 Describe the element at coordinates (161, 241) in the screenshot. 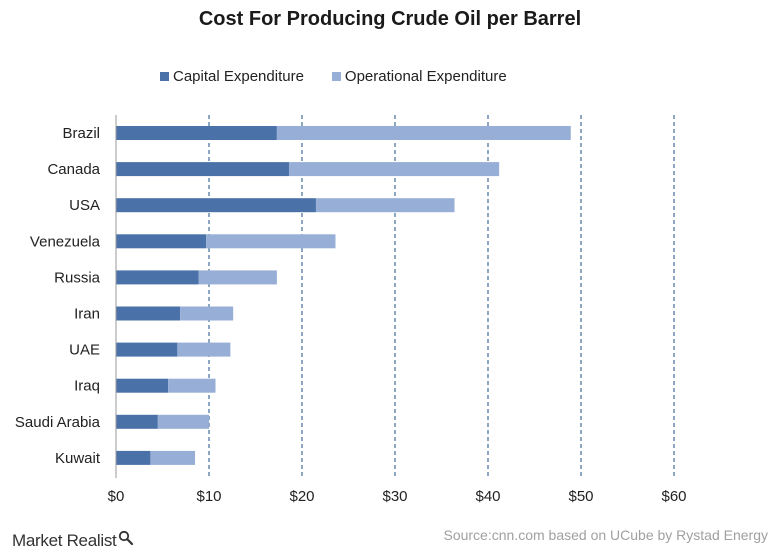

I see `bar-capital-venezuela` at that location.